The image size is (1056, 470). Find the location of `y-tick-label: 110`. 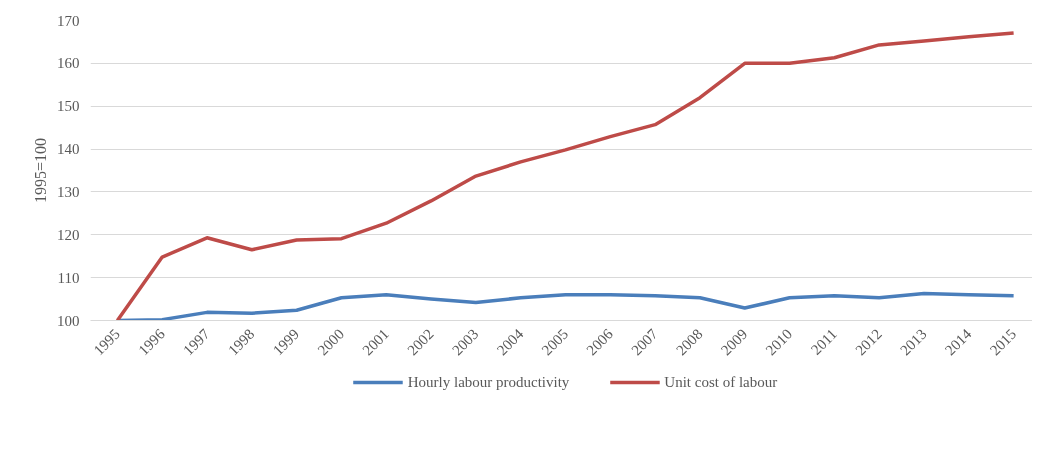

y-tick-label: 110 is located at coordinates (68, 277).